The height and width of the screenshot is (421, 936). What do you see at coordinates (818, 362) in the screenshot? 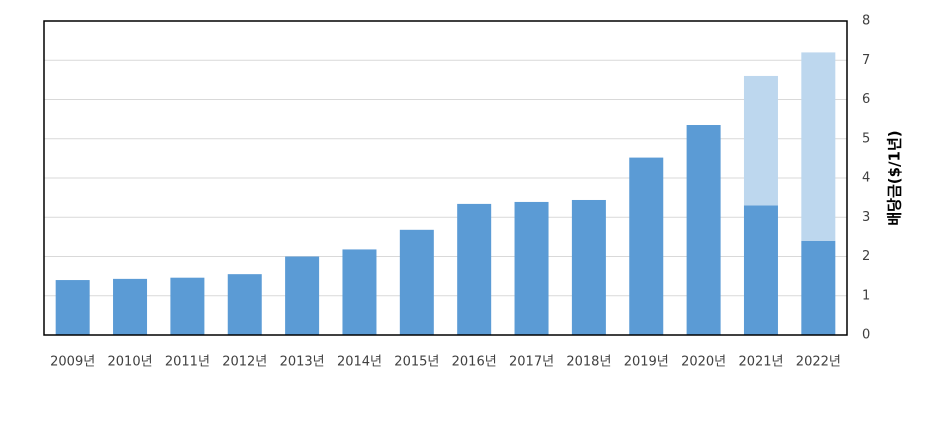
I see `x-tick-label: 2022년` at bounding box center [818, 362].